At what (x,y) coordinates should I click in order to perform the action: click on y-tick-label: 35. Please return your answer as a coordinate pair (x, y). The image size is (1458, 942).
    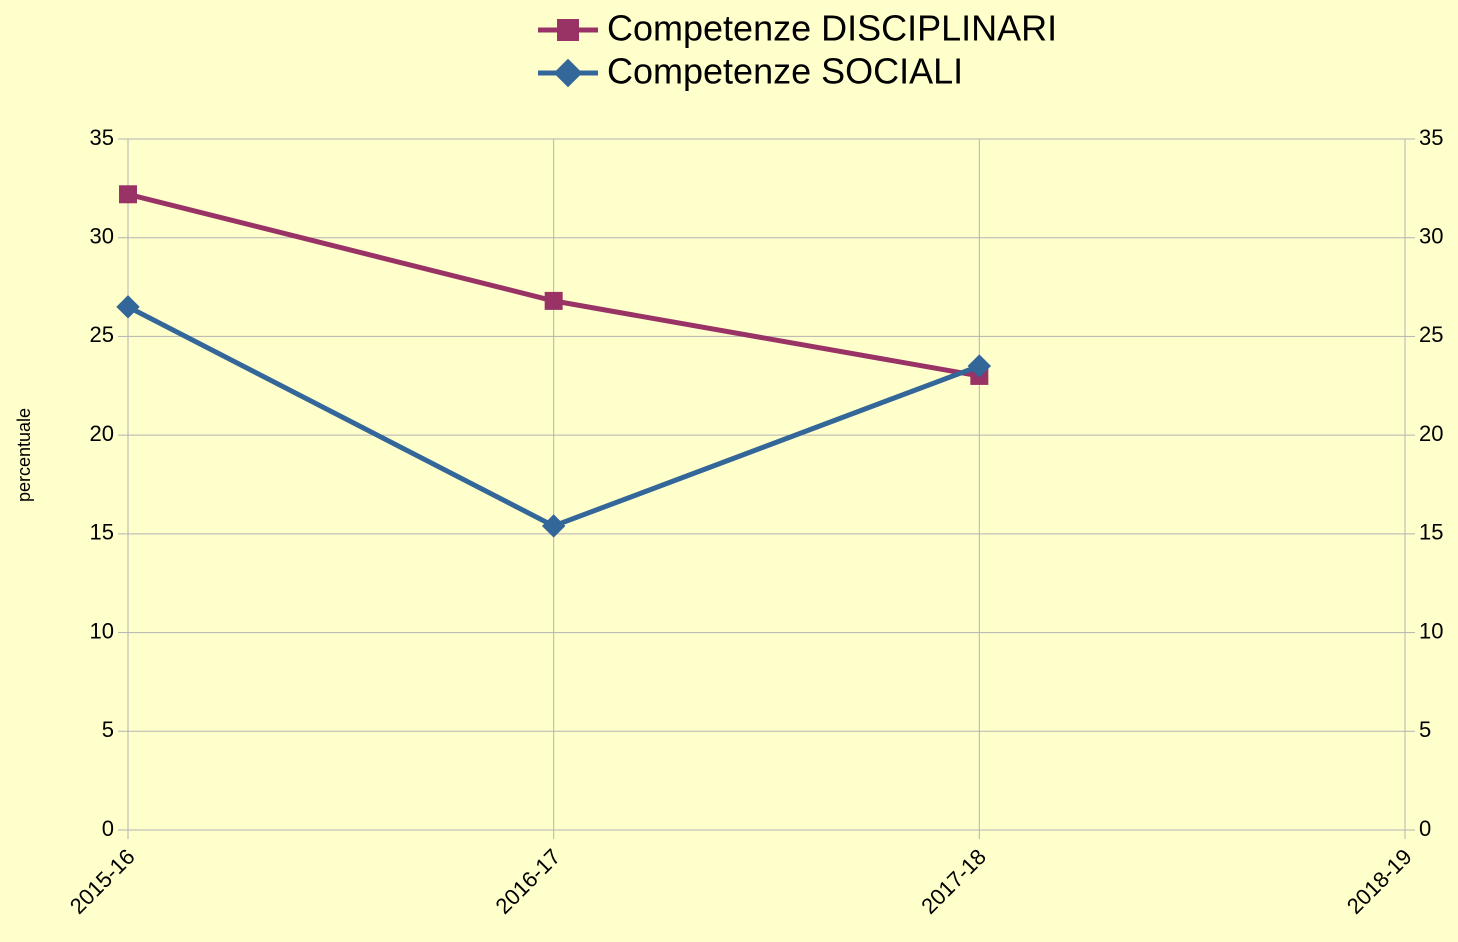
    Looking at the image, I should click on (102, 137).